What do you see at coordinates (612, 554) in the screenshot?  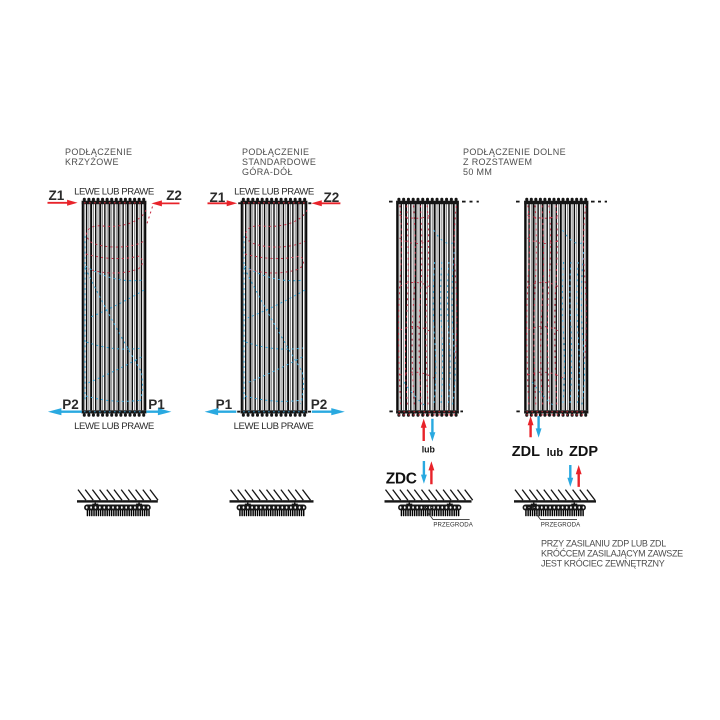 I see `svg-text: KRÓĆCEM ZASILAJĄCYM ZAWSZE` at bounding box center [612, 554].